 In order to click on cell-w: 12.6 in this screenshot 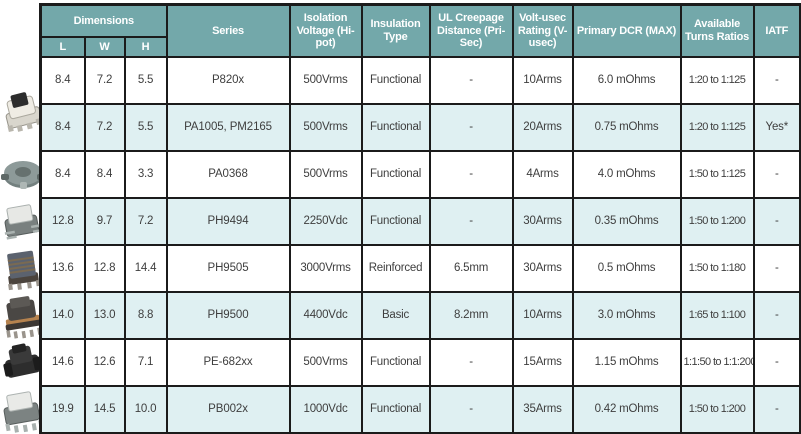, I will do `click(104, 362)`.